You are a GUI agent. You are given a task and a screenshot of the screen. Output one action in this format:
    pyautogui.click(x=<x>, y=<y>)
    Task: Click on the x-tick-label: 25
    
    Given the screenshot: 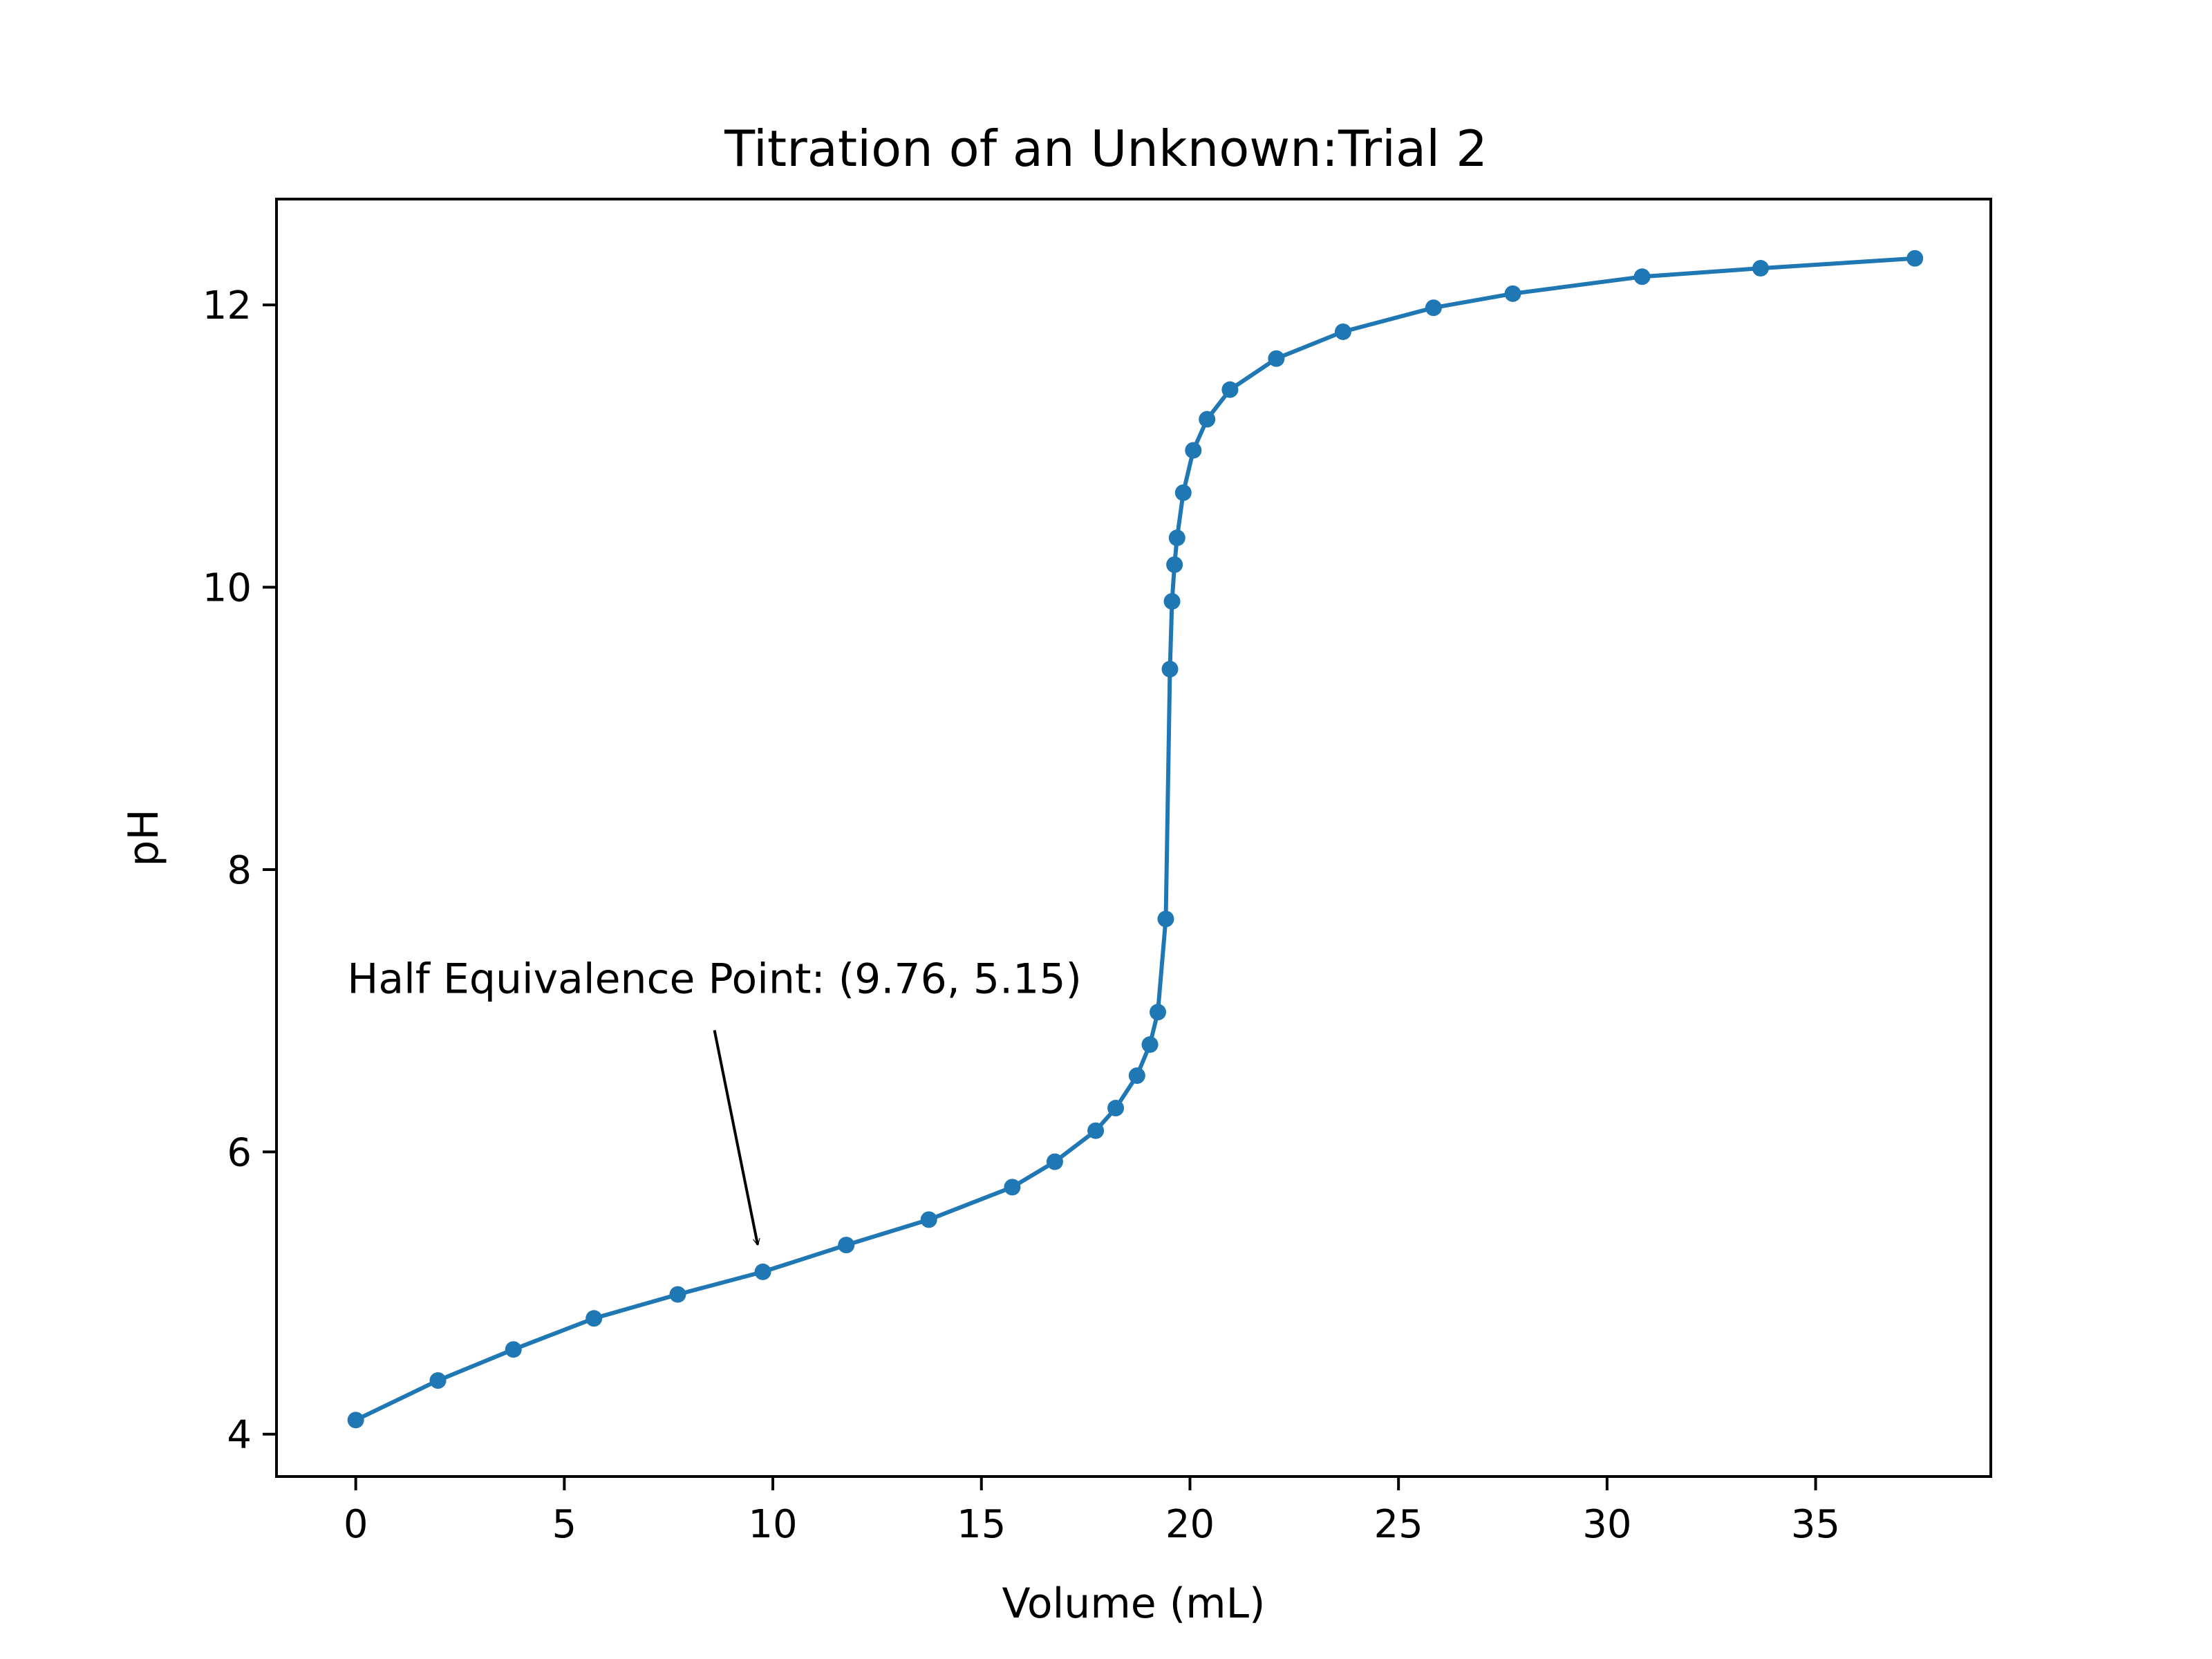 What is the action you would take?
    pyautogui.click(x=1398, y=1525)
    